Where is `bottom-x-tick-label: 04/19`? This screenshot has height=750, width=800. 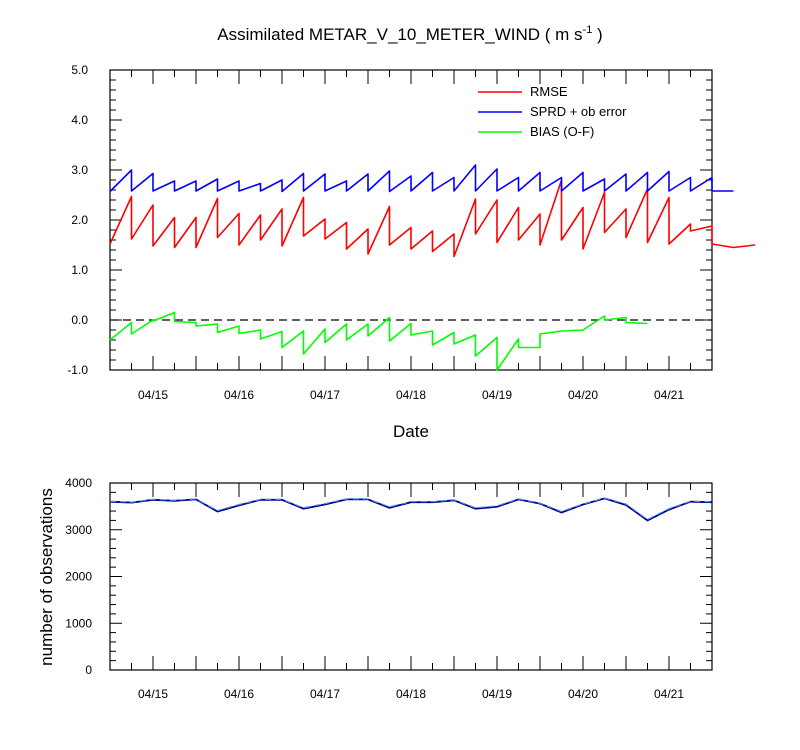
bottom-x-tick-label: 04/19 is located at coordinates (497, 694).